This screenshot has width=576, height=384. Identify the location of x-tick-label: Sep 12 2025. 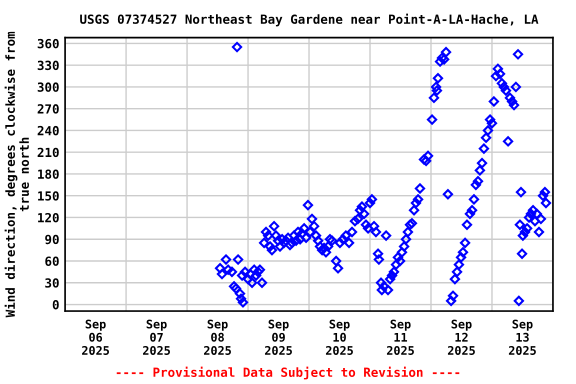
(461, 337).